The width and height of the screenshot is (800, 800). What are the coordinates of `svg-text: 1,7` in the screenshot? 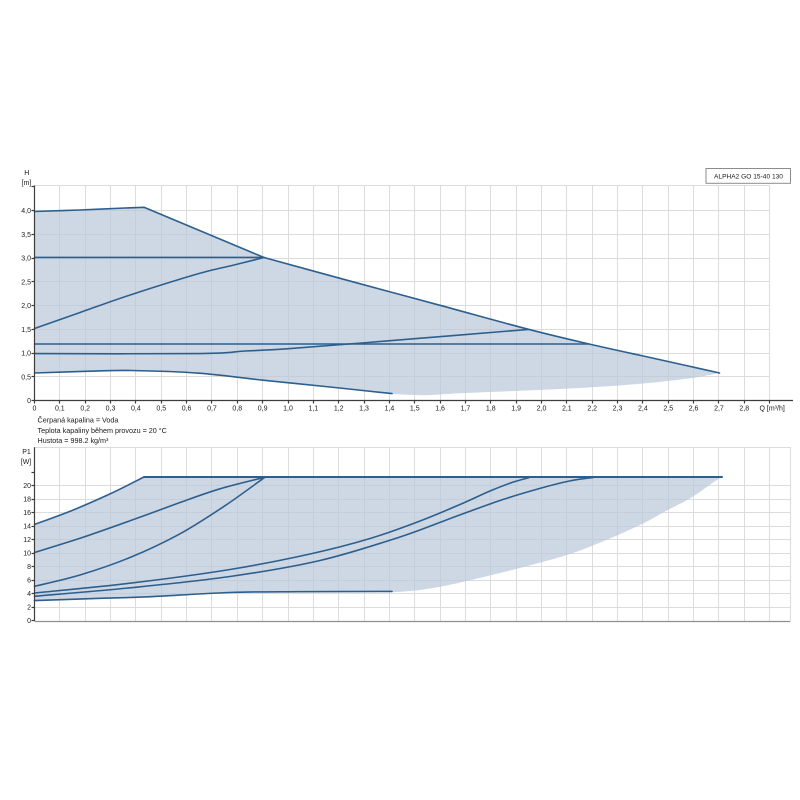 It's located at (466, 409).